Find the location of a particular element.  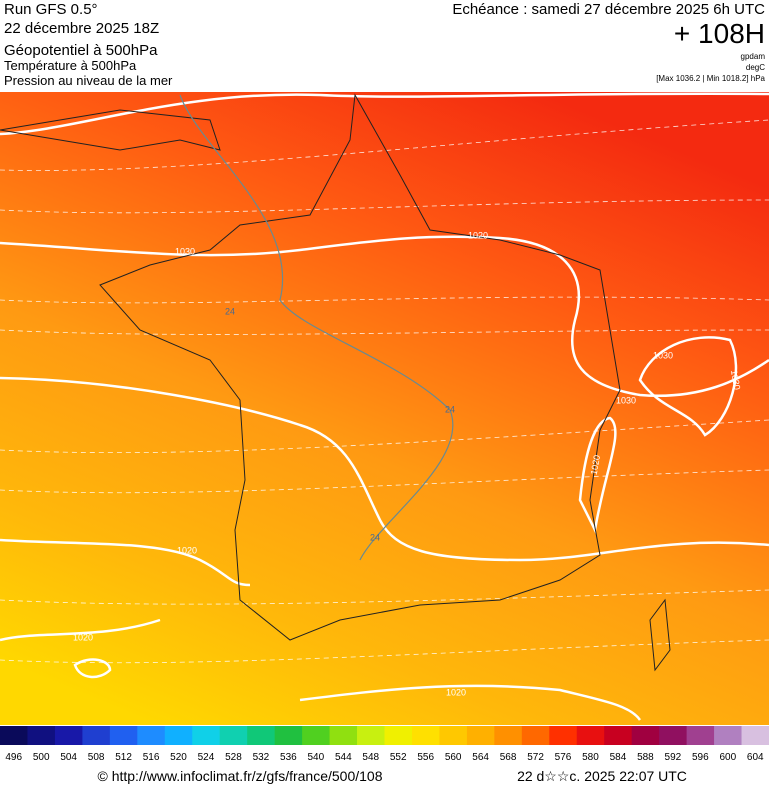

scale-label: 516 is located at coordinates (151, 757).